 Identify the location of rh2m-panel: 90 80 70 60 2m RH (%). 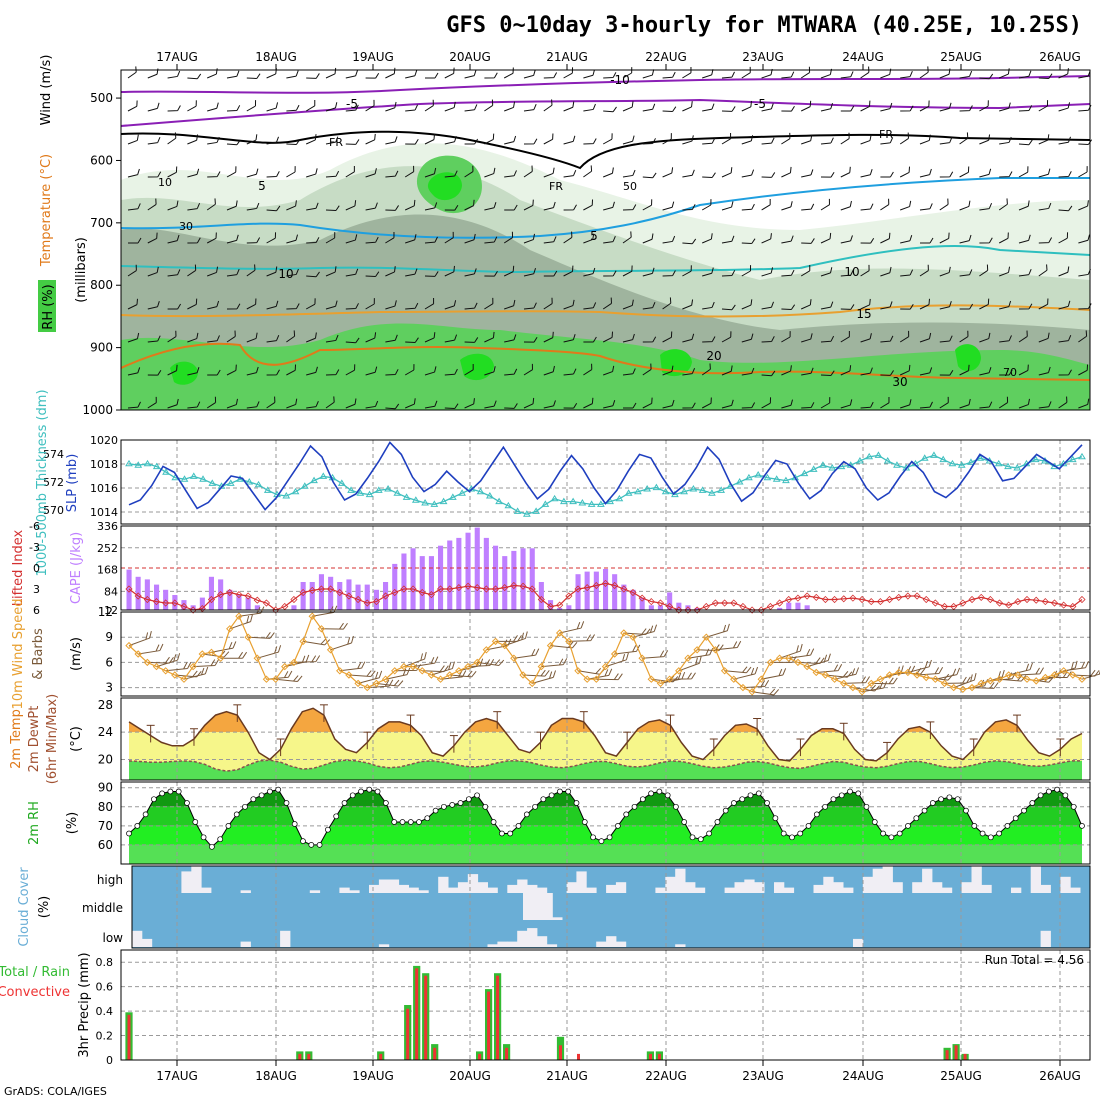
(559, 823).